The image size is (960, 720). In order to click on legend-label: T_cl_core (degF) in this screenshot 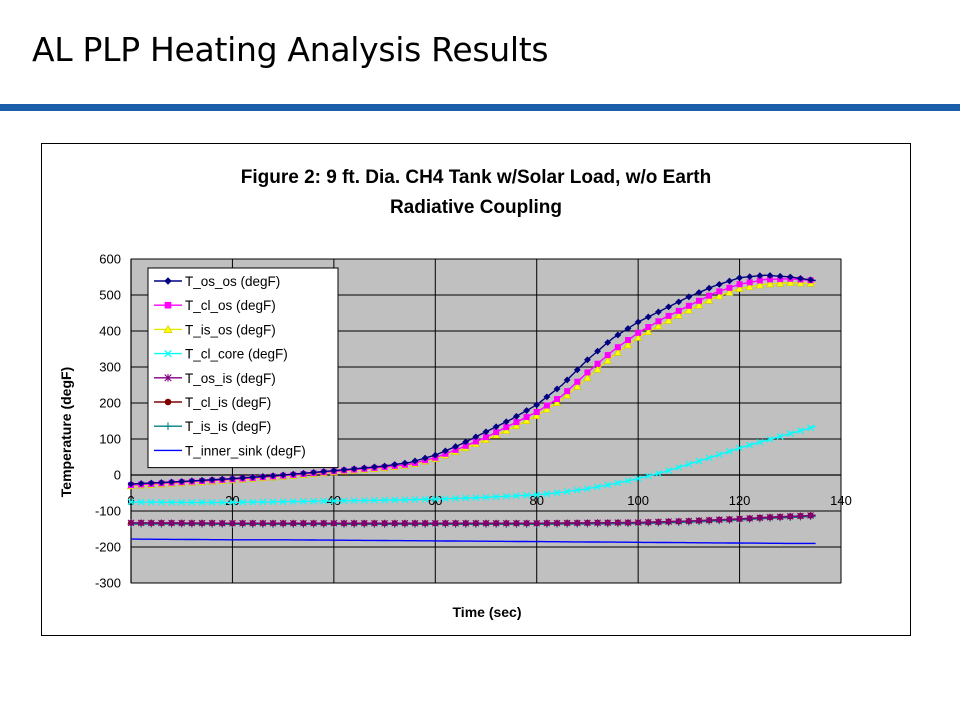, I will do `click(236, 354)`.